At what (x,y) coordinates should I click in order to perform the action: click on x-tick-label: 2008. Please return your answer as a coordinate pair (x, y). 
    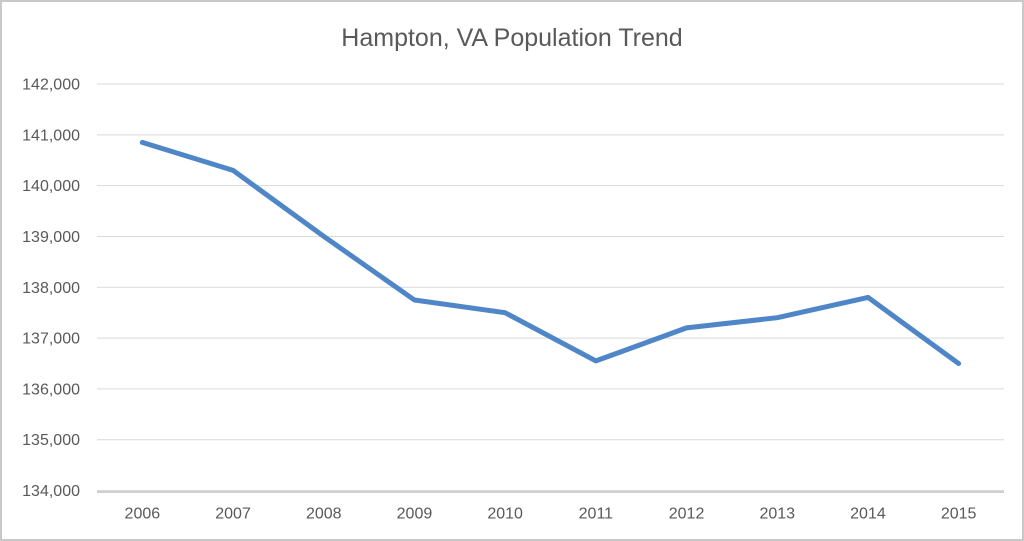
    Looking at the image, I should click on (324, 514).